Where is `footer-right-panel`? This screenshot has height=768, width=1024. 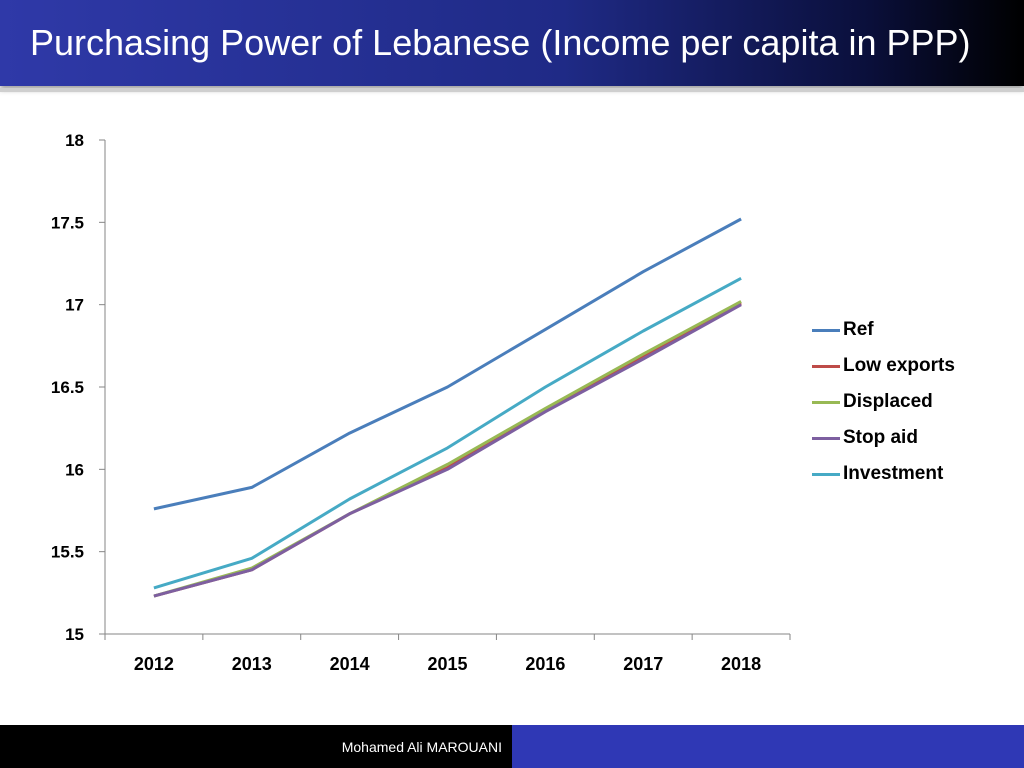
footer-right-panel is located at coordinates (768, 746).